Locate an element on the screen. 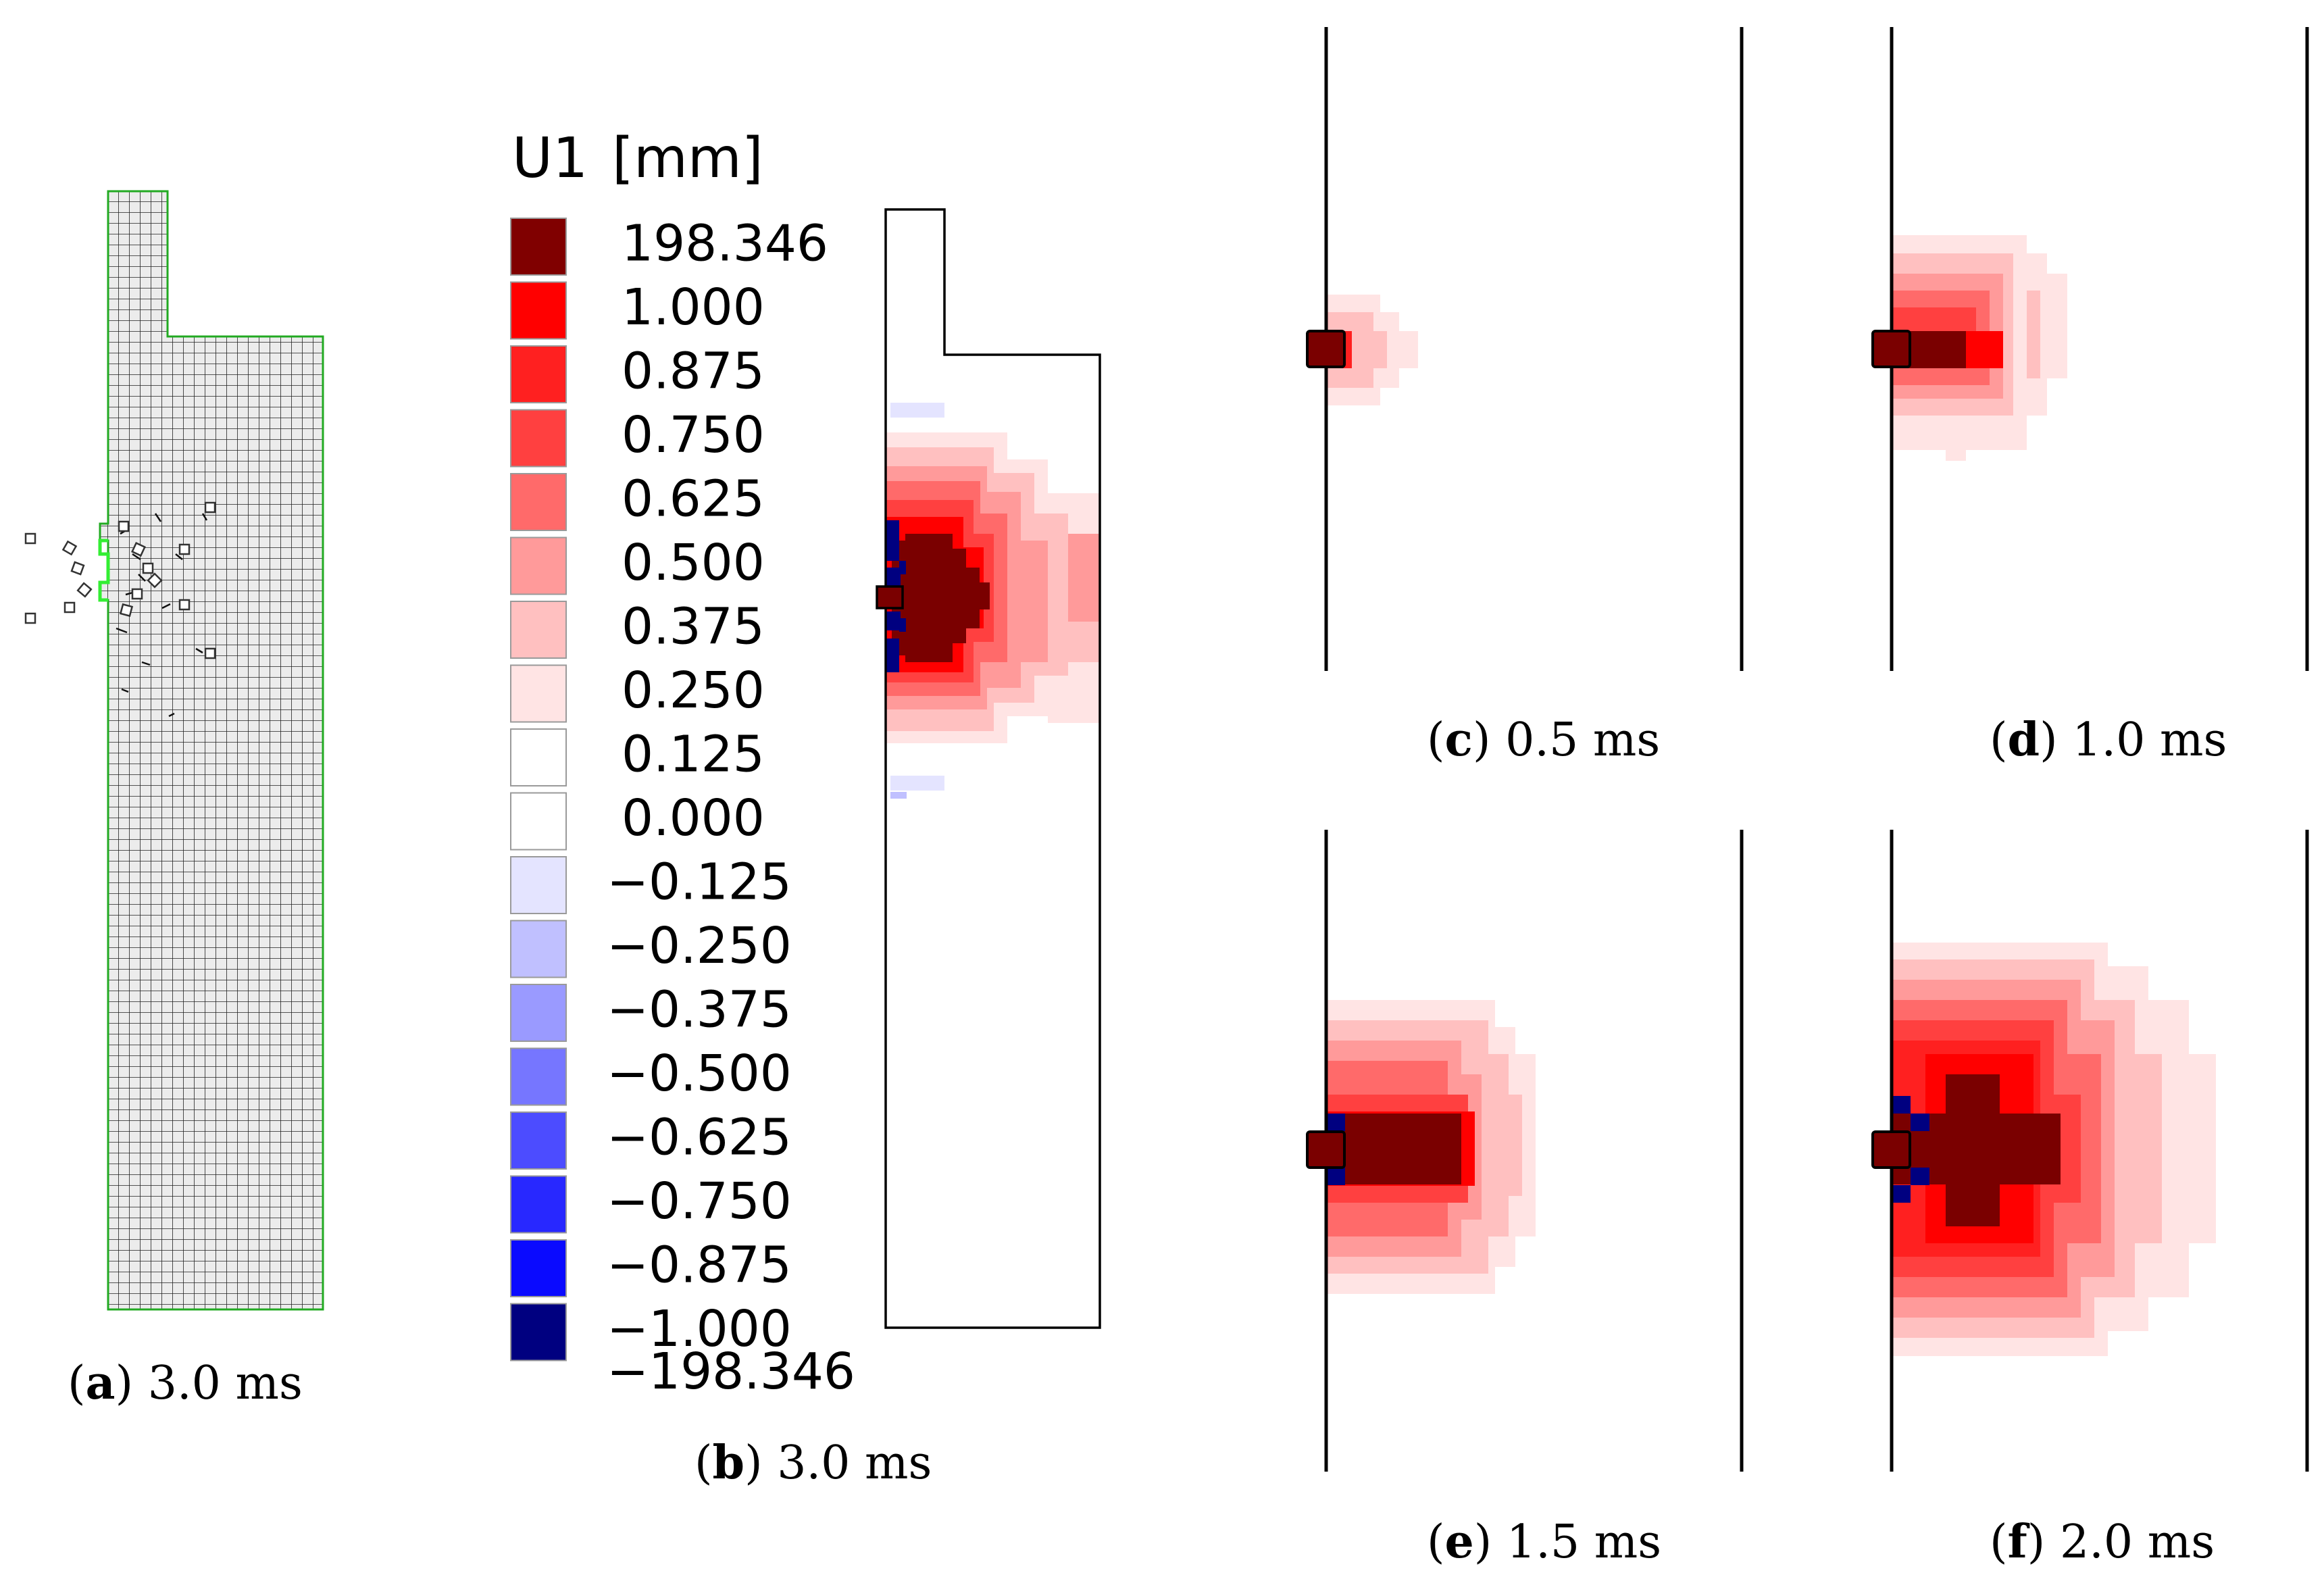  legend-swatches is located at coordinates (538, 789).